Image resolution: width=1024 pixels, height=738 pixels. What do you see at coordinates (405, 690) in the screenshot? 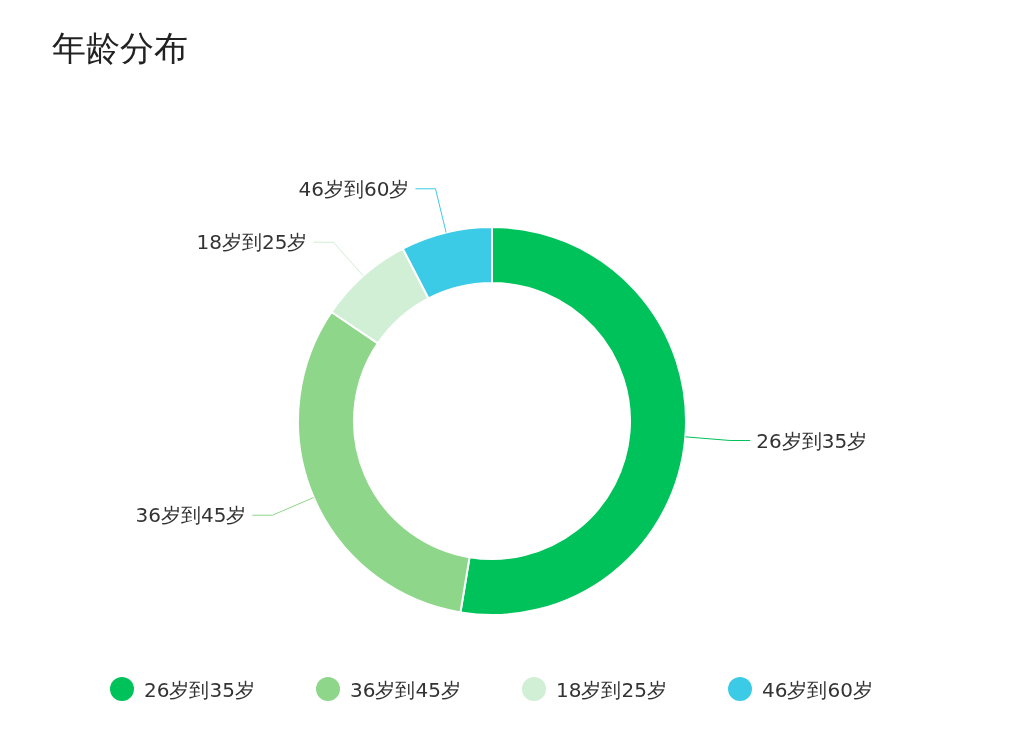
I see `legend-label: 36岁到45岁` at bounding box center [405, 690].